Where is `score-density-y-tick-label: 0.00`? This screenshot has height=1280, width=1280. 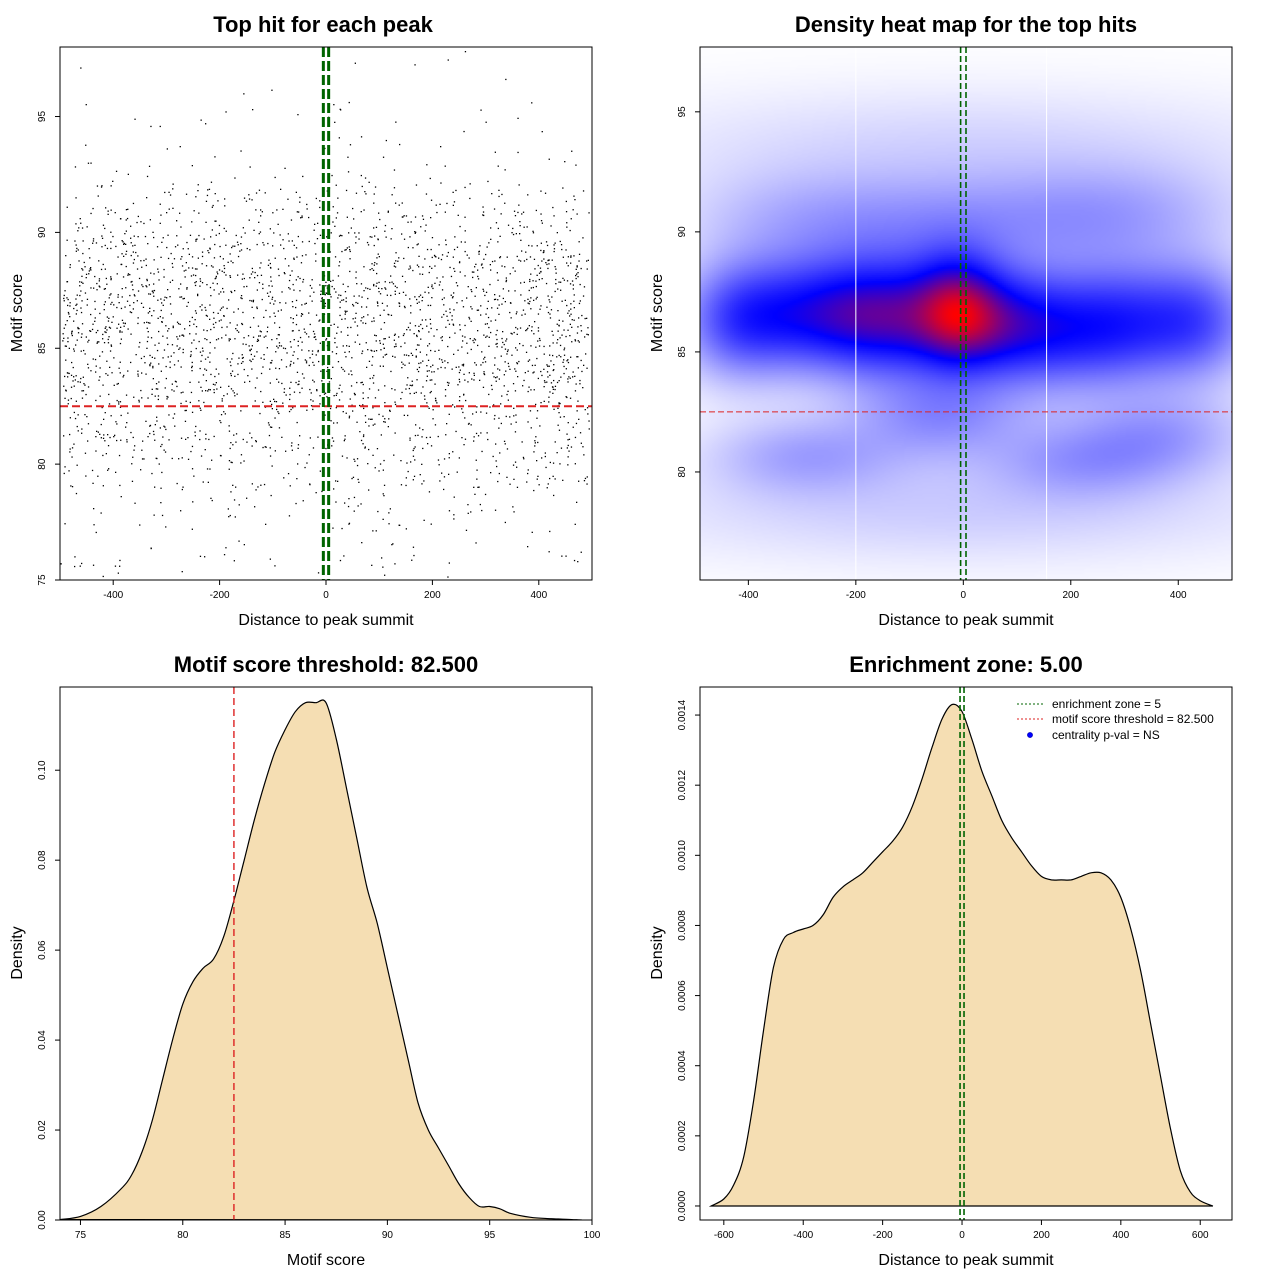 score-density-y-tick-label: 0.00 is located at coordinates (42, 1220).